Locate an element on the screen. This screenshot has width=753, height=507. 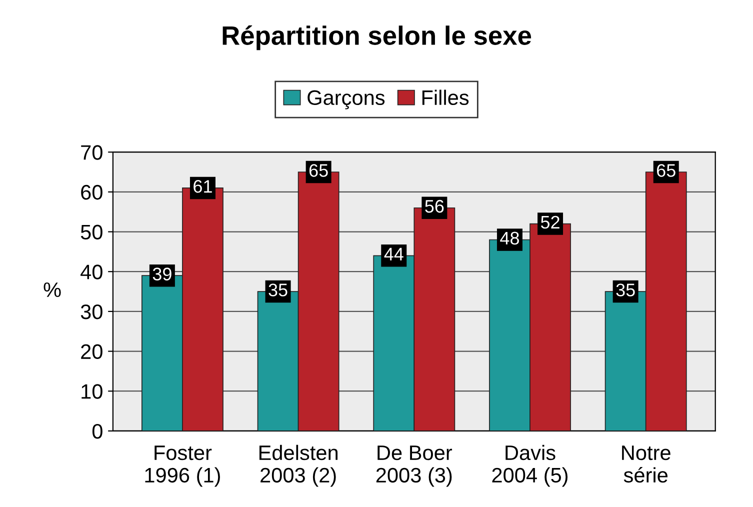
y-tick-label: 50 is located at coordinates (91, 232).